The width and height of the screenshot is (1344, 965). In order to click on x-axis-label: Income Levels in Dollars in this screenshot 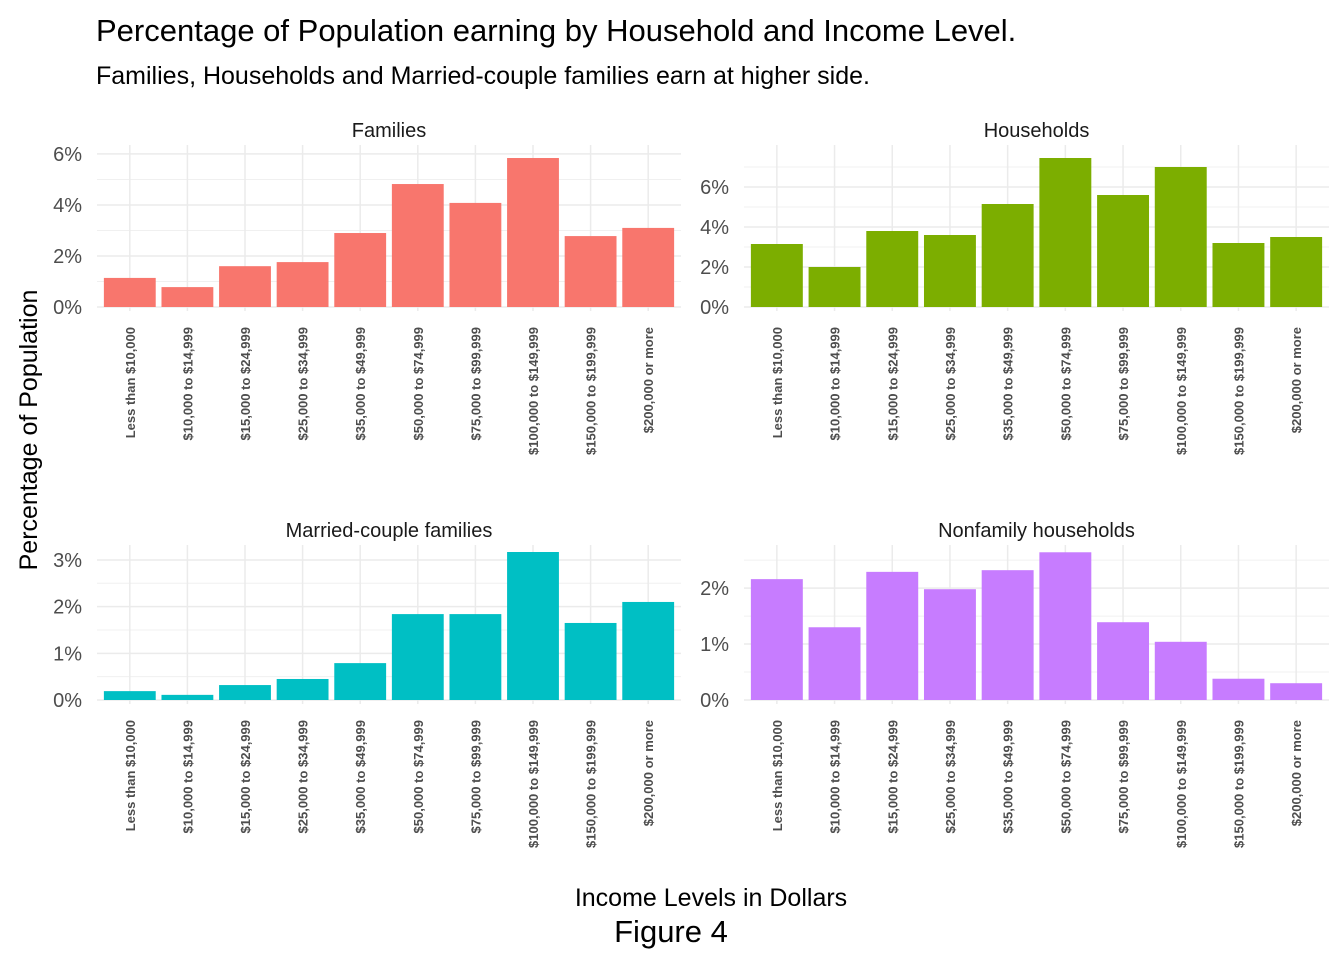, I will do `click(711, 898)`.